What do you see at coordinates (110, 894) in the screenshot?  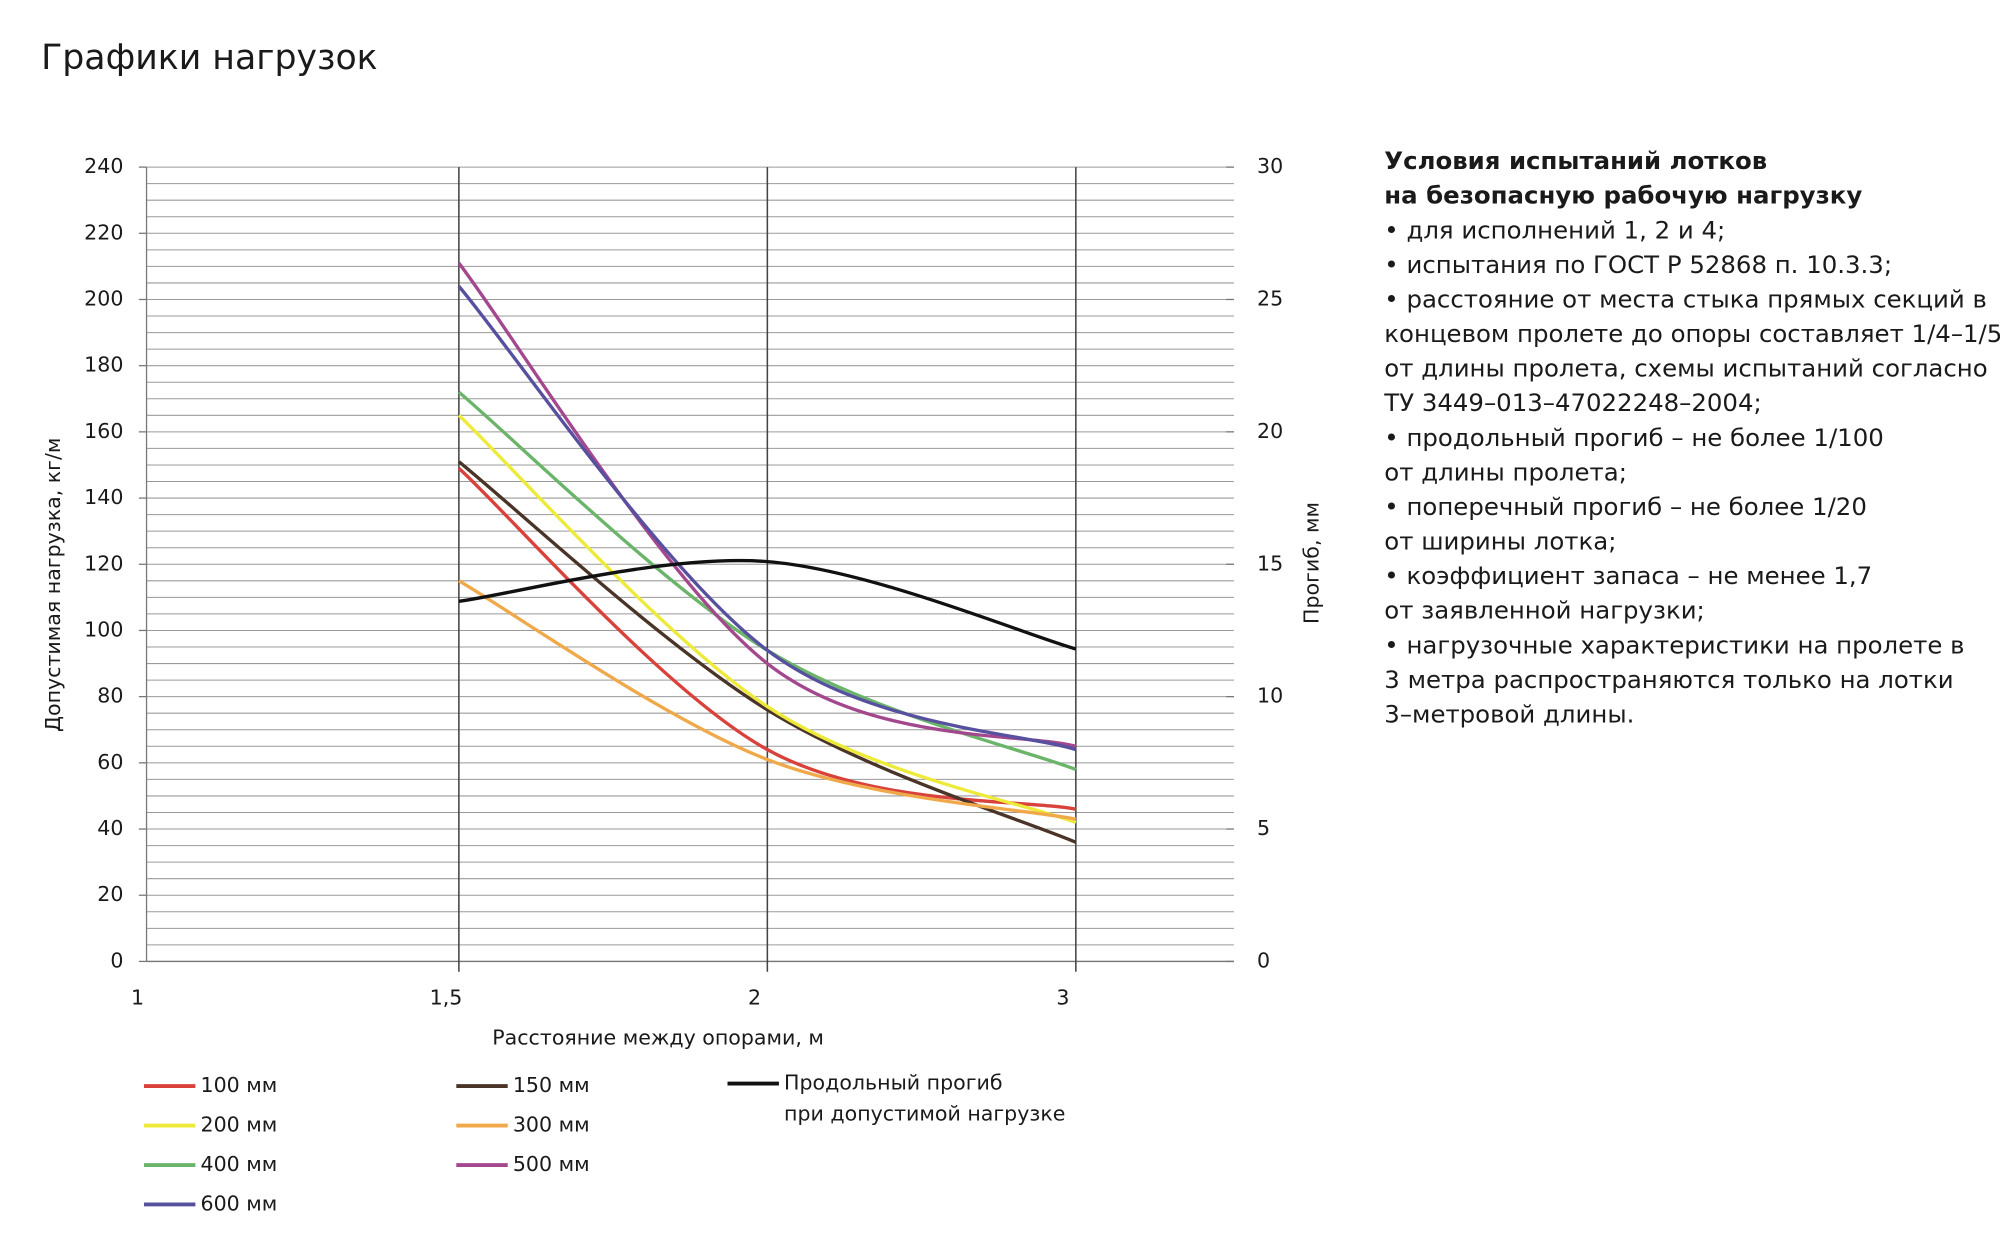 I see `y-tick-label: 20` at bounding box center [110, 894].